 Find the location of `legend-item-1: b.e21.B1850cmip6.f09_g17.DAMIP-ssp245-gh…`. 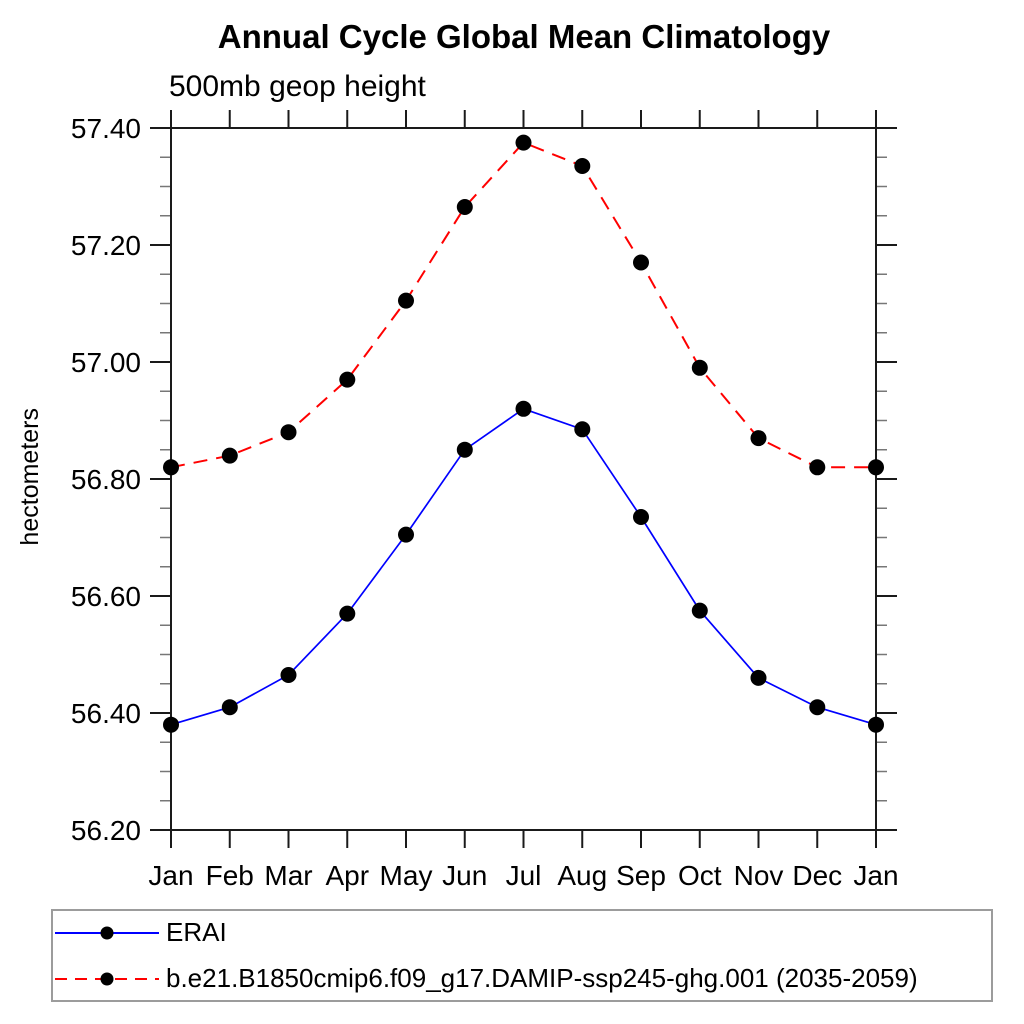

legend-item-1: b.e21.B1850cmip6.f09_g17.DAMIP-ssp245-gh… is located at coordinates (522, 979).